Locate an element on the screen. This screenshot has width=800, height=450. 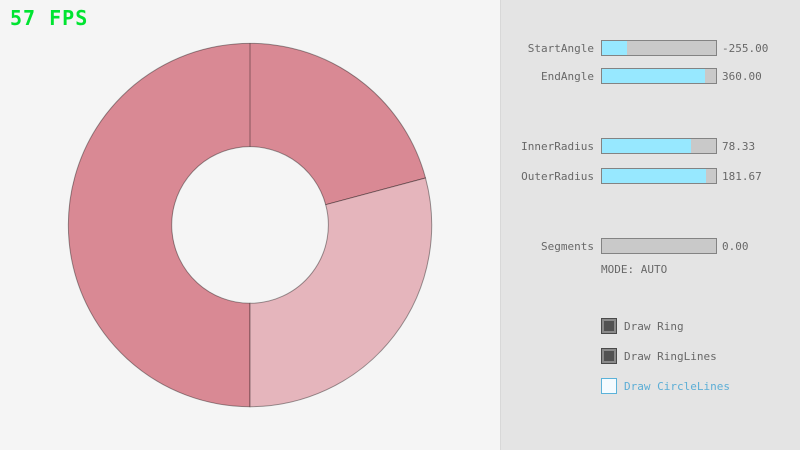
endangle-slider-fill is located at coordinates (653, 76).